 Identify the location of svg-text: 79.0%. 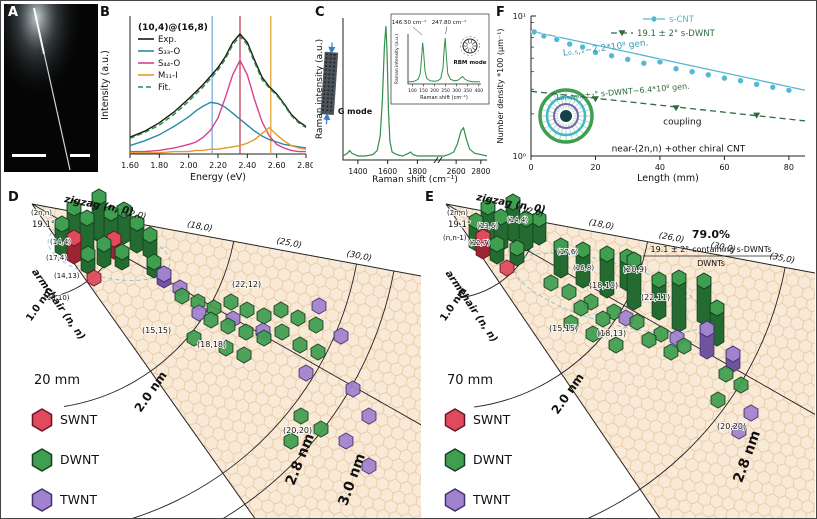
(711, 234).